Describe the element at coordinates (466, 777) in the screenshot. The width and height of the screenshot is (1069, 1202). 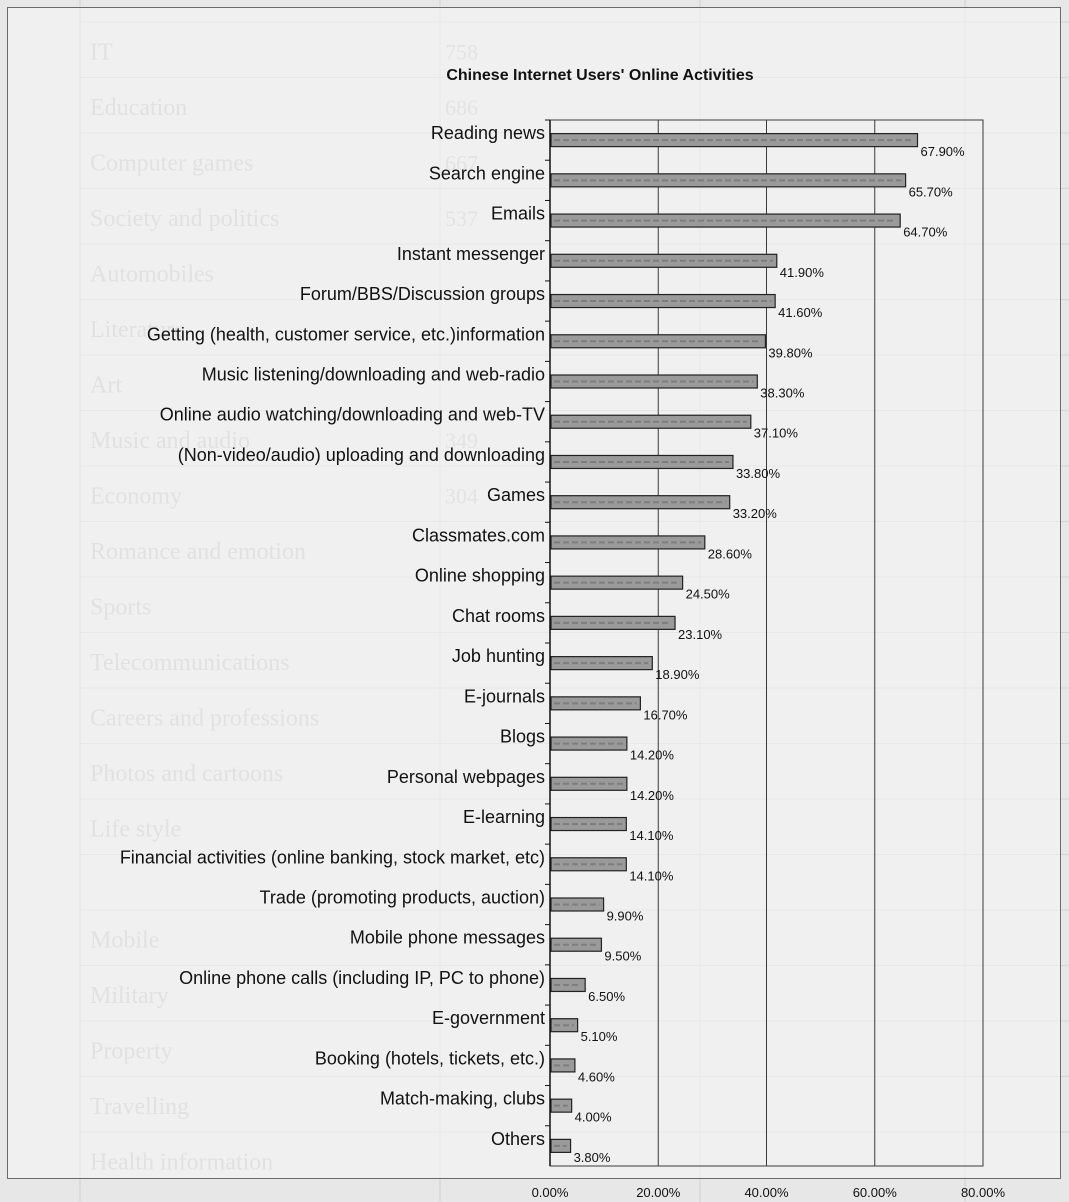
I see `category-label: Personal webpages` at that location.